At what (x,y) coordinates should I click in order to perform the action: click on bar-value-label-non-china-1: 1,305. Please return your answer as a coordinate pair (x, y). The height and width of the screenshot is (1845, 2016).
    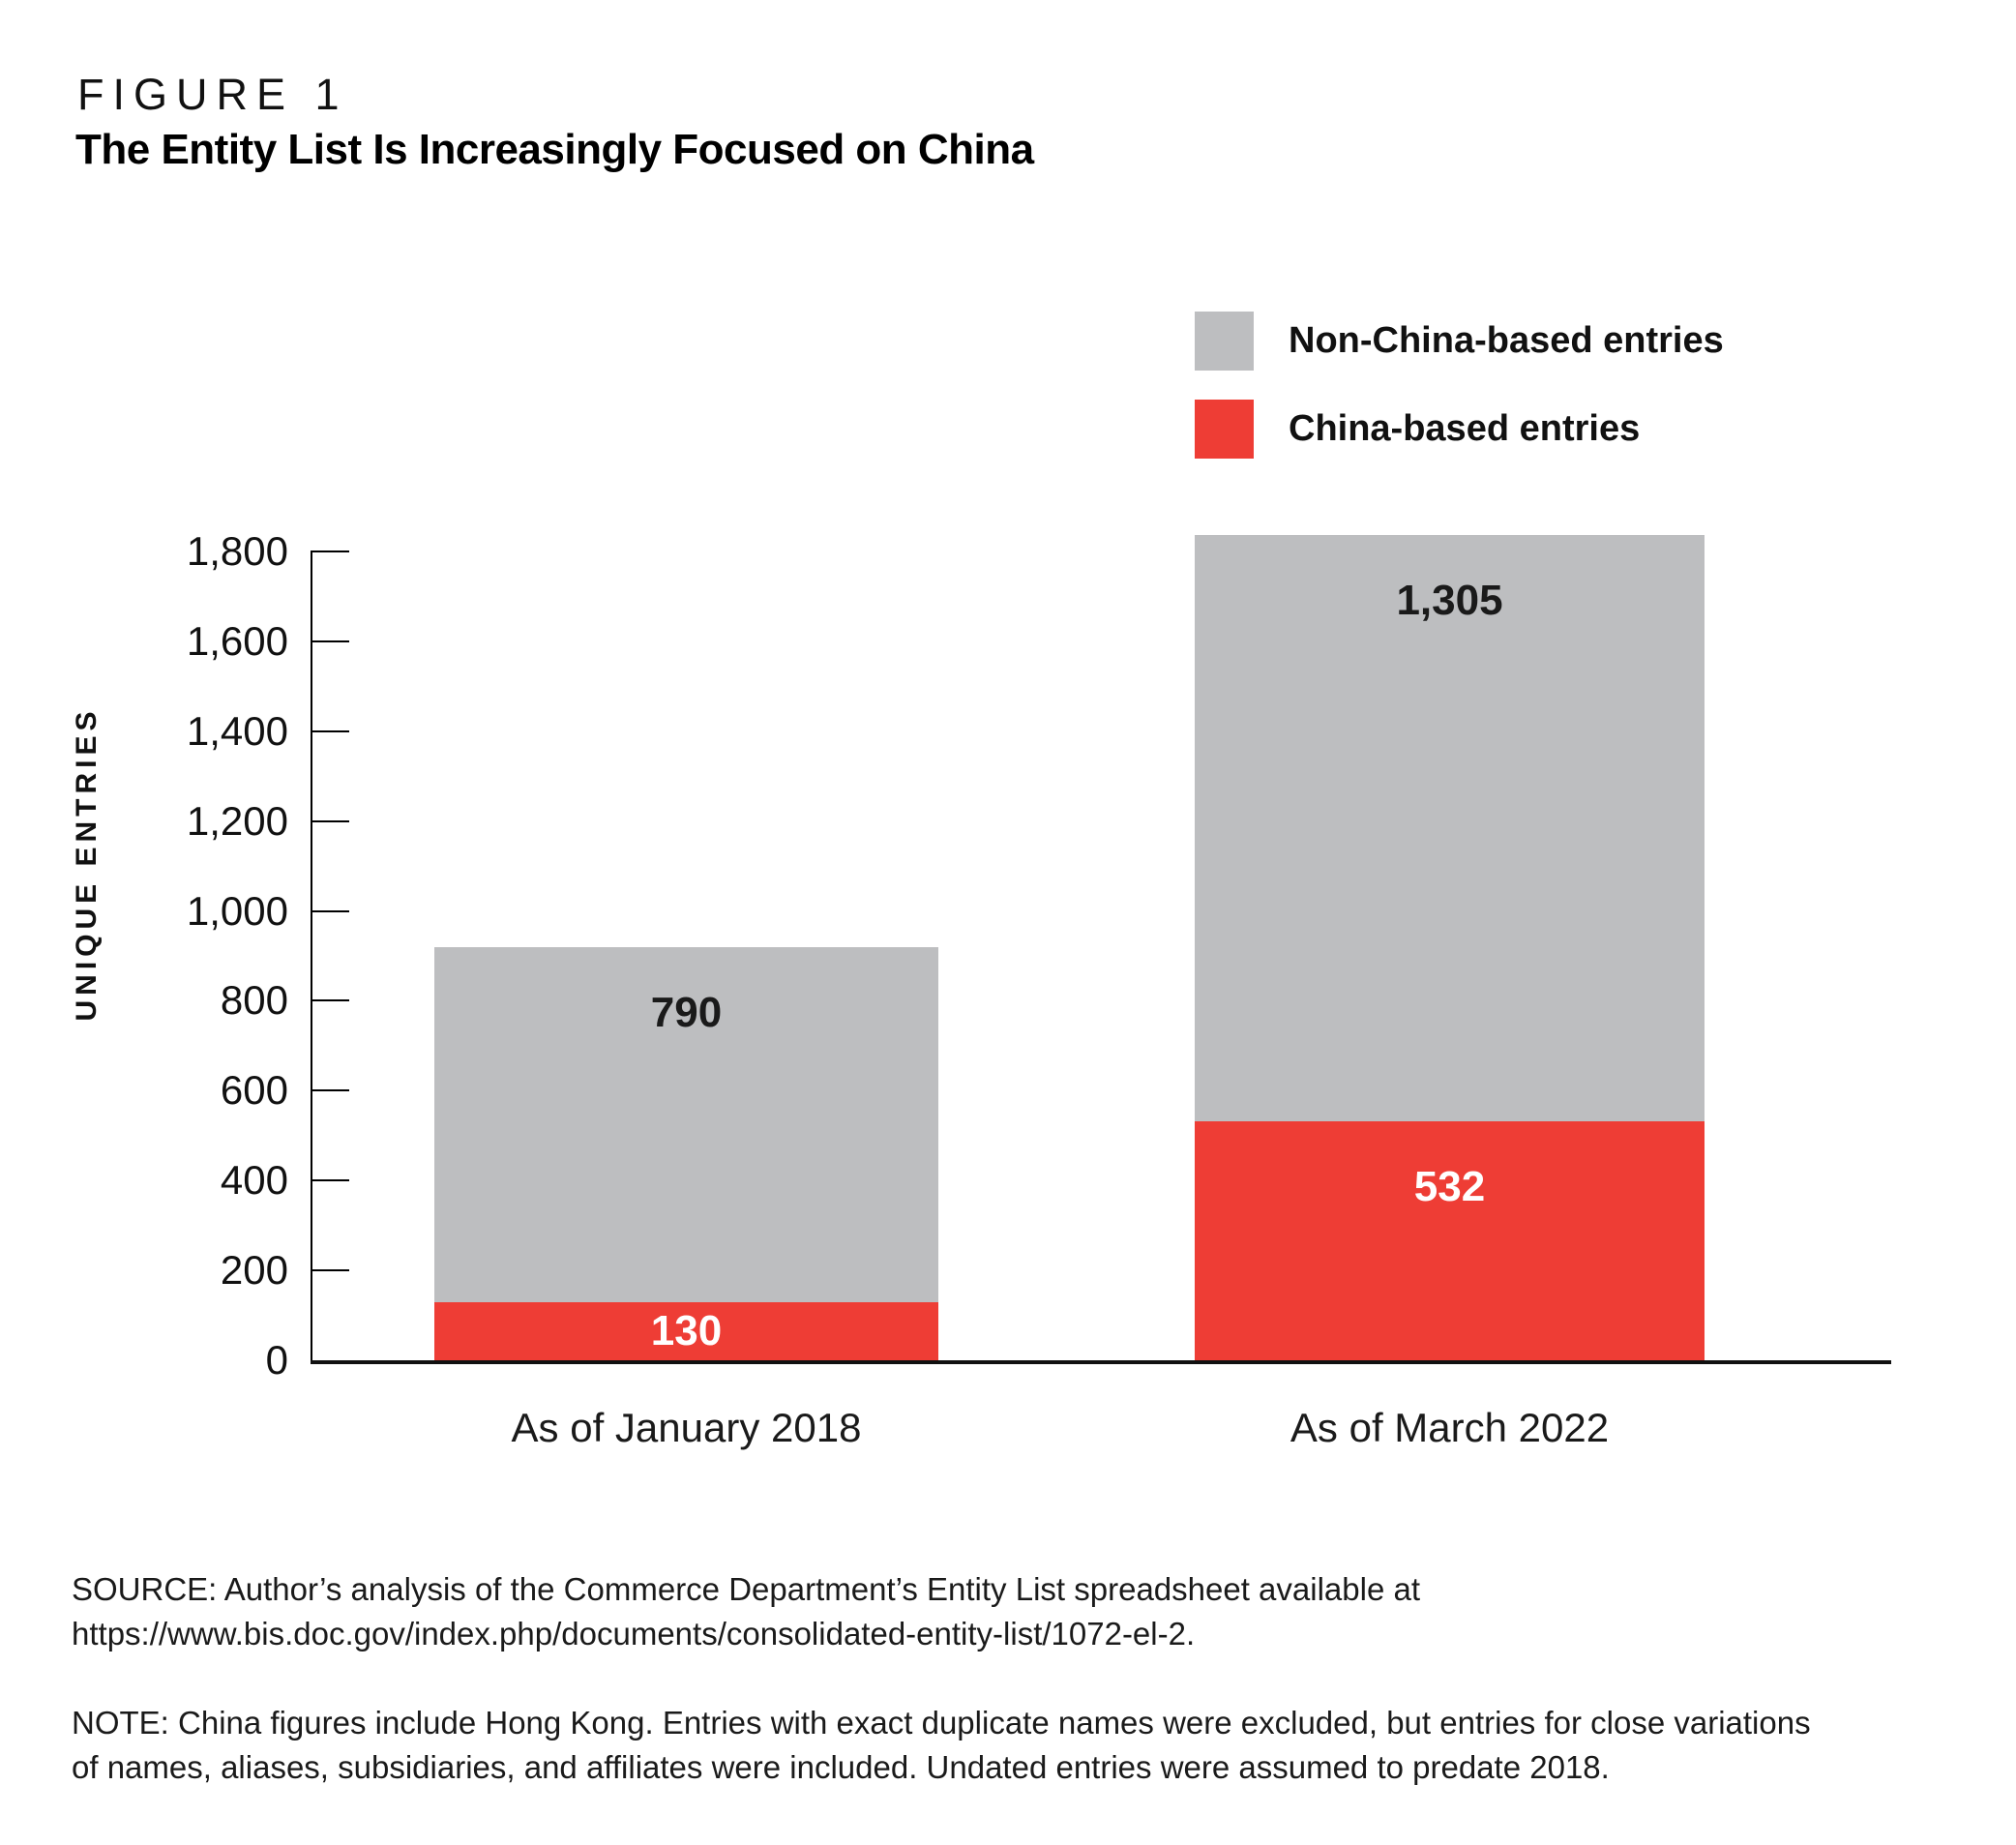
    Looking at the image, I should click on (1450, 600).